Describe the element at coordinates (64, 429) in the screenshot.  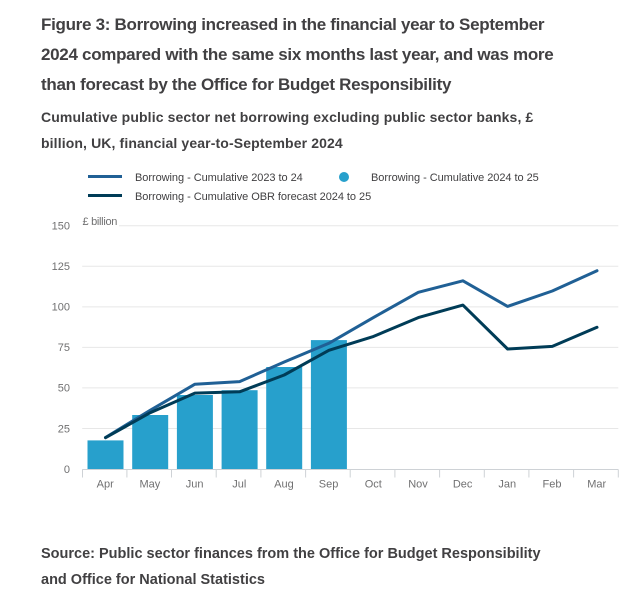
I see `svg-text: 25` at that location.